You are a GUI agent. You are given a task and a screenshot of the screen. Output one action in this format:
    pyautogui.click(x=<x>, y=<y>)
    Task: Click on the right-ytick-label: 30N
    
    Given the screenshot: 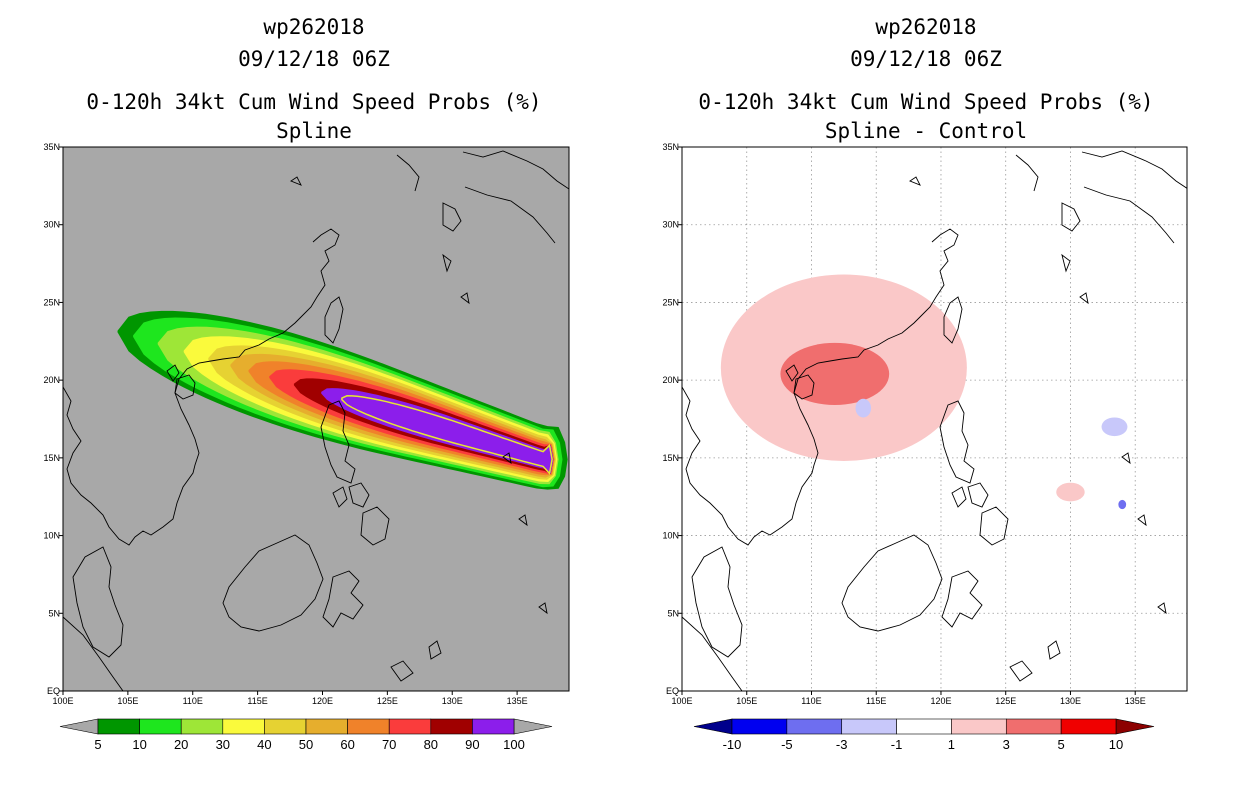 What is the action you would take?
    pyautogui.click(x=670, y=225)
    